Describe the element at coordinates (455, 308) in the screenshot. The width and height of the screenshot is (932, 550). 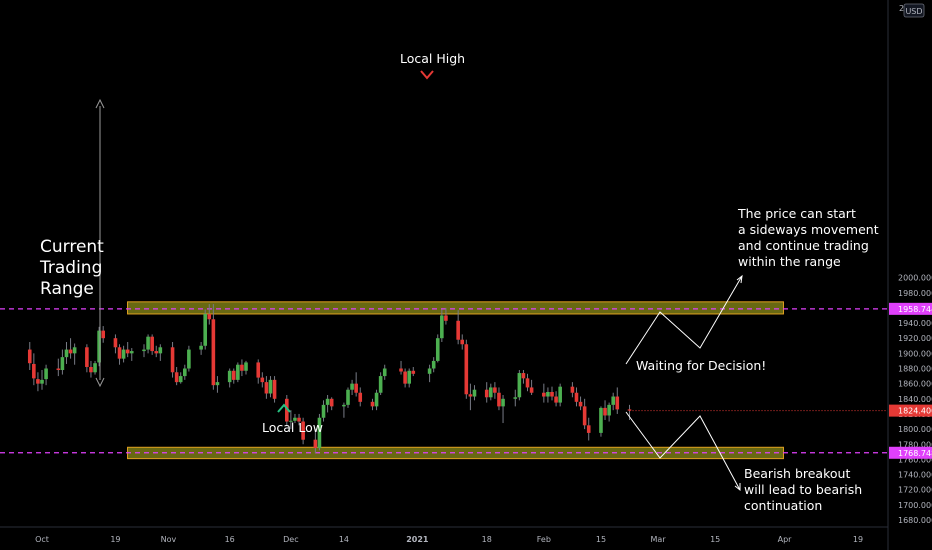
I see `resistance-zone` at that location.